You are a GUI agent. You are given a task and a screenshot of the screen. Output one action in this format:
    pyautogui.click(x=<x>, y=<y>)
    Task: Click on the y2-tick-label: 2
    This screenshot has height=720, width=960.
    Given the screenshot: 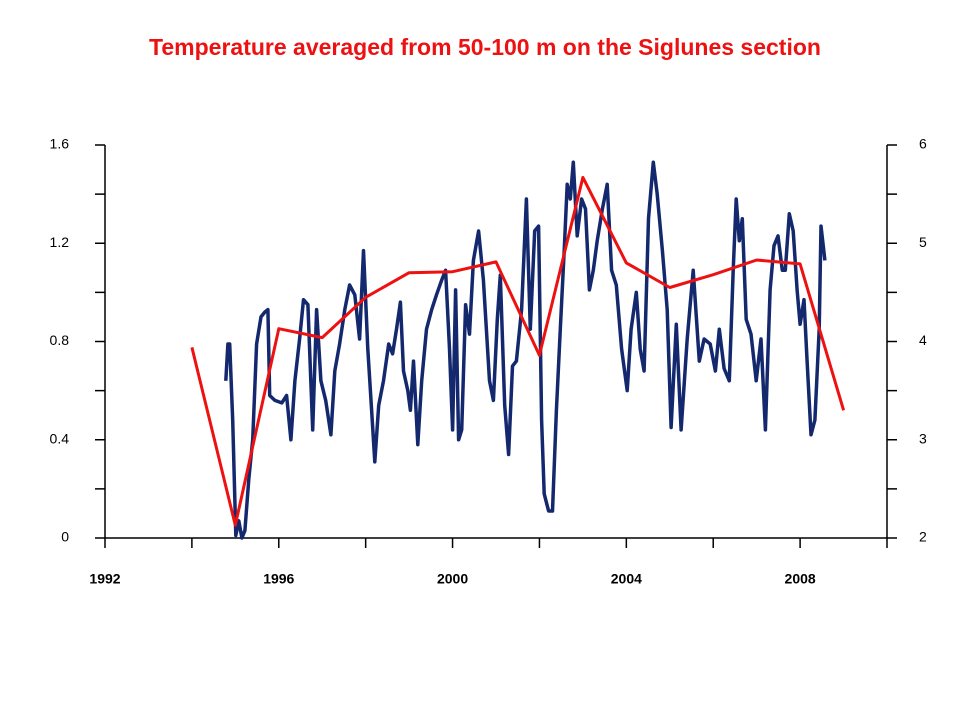 What is the action you would take?
    pyautogui.click(x=923, y=537)
    